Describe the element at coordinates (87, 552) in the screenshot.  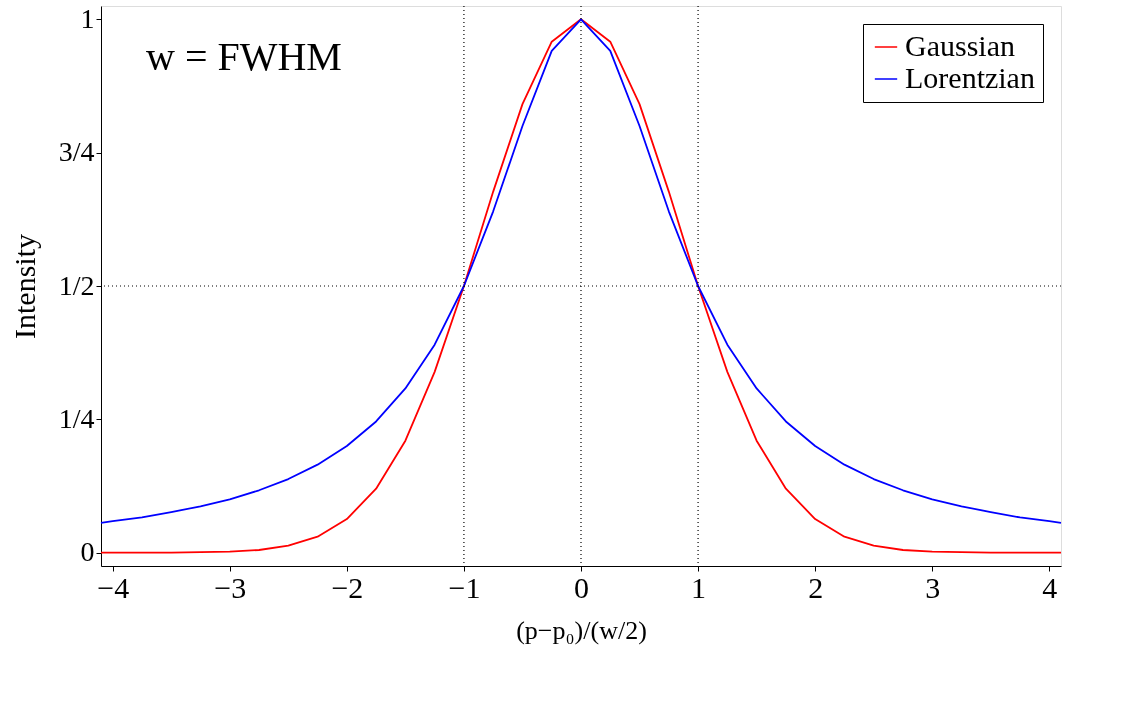
I see `y-tick-label: 0` at that location.